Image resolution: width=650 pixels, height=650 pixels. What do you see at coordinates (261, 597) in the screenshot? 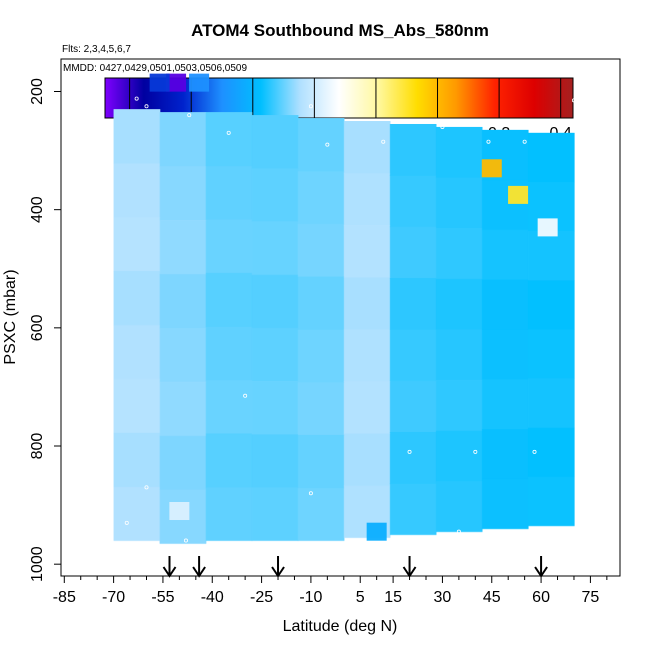
I see `x-tick-label: -25` at bounding box center [261, 597].